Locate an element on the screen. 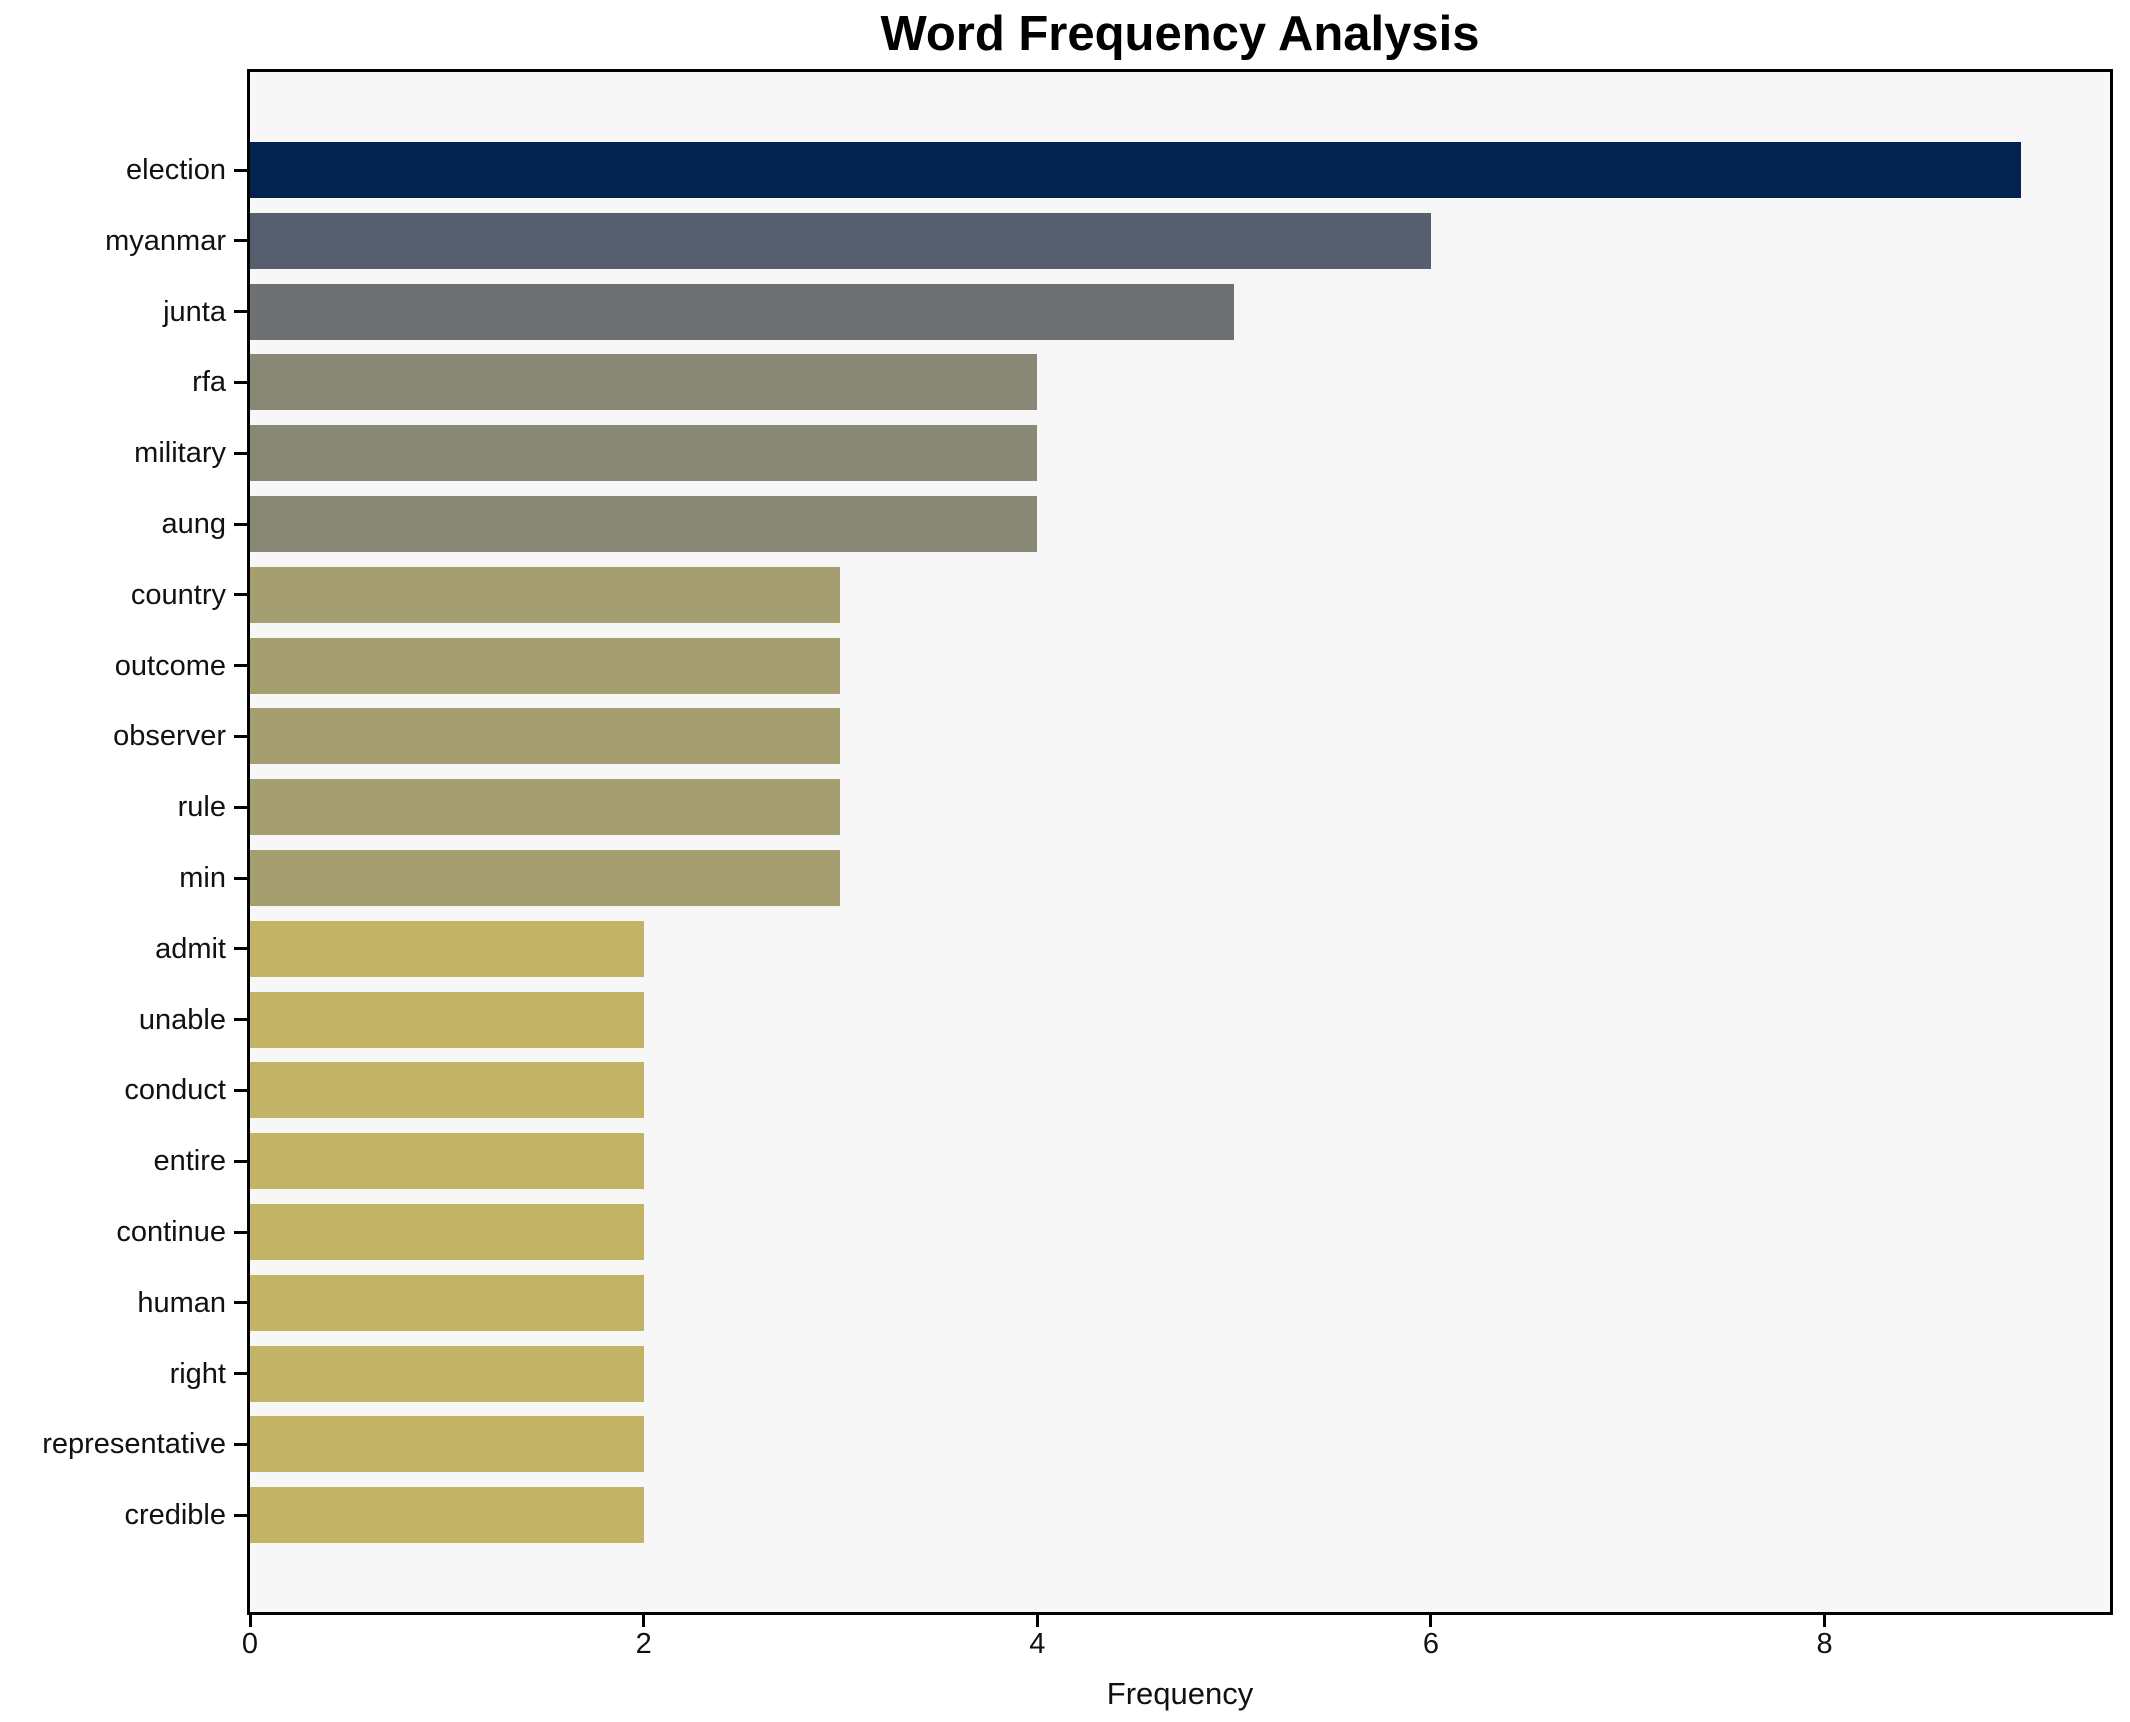  y-tick-label-country: country is located at coordinates (178, 594).